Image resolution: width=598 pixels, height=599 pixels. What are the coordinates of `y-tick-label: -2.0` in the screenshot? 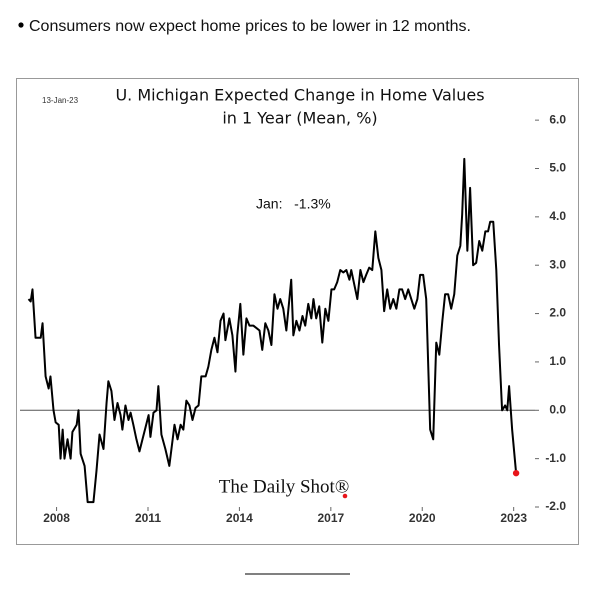 It's located at (555, 506).